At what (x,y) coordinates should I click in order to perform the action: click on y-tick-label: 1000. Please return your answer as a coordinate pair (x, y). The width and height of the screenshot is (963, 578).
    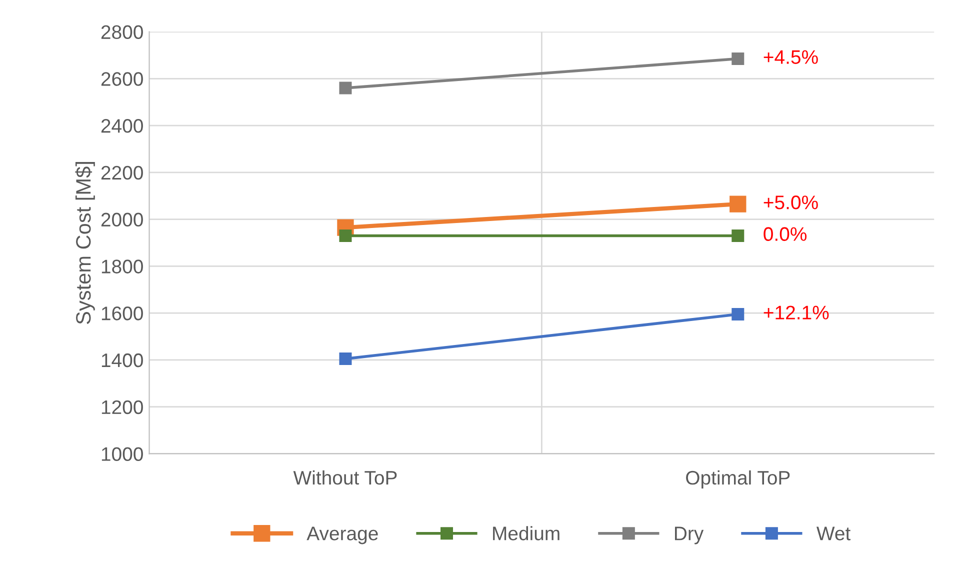
    Looking at the image, I should click on (122, 454).